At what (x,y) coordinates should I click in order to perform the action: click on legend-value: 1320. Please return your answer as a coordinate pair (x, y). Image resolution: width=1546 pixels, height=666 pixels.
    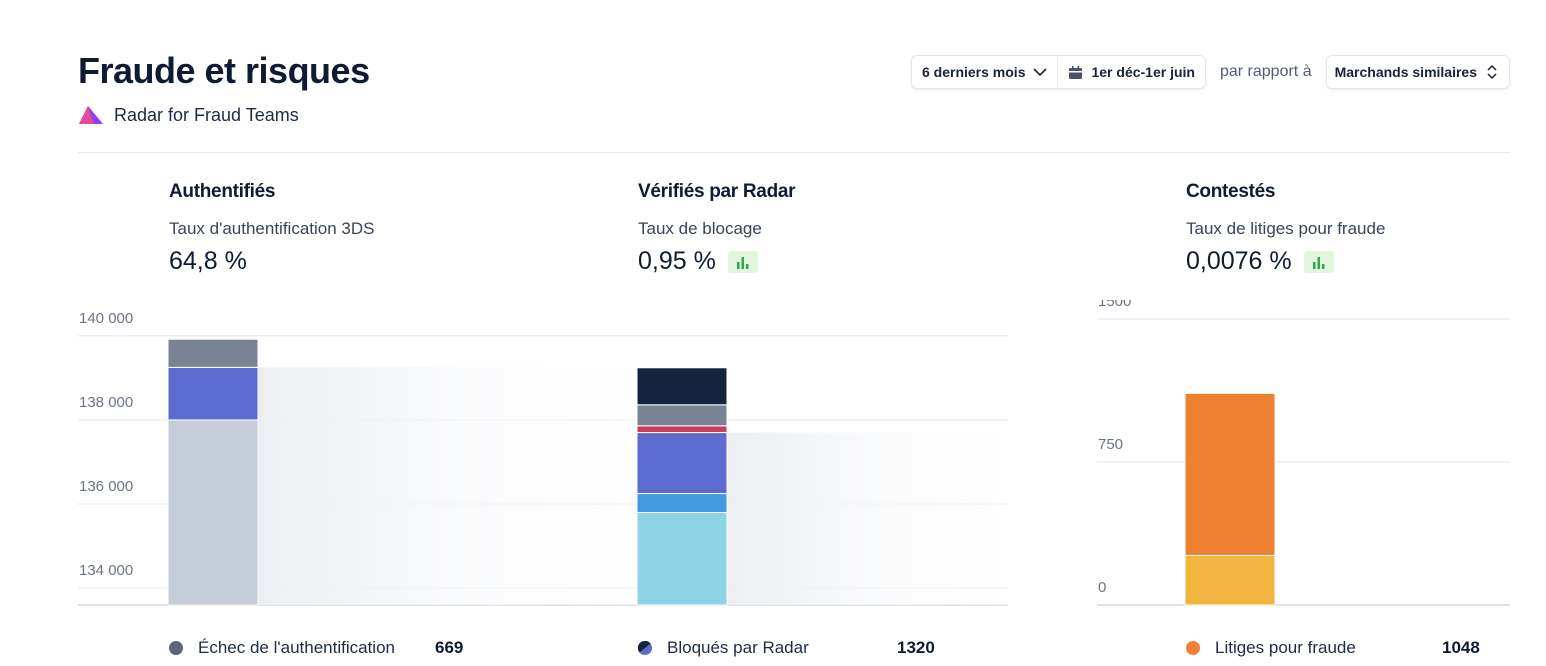
    Looking at the image, I should click on (916, 647).